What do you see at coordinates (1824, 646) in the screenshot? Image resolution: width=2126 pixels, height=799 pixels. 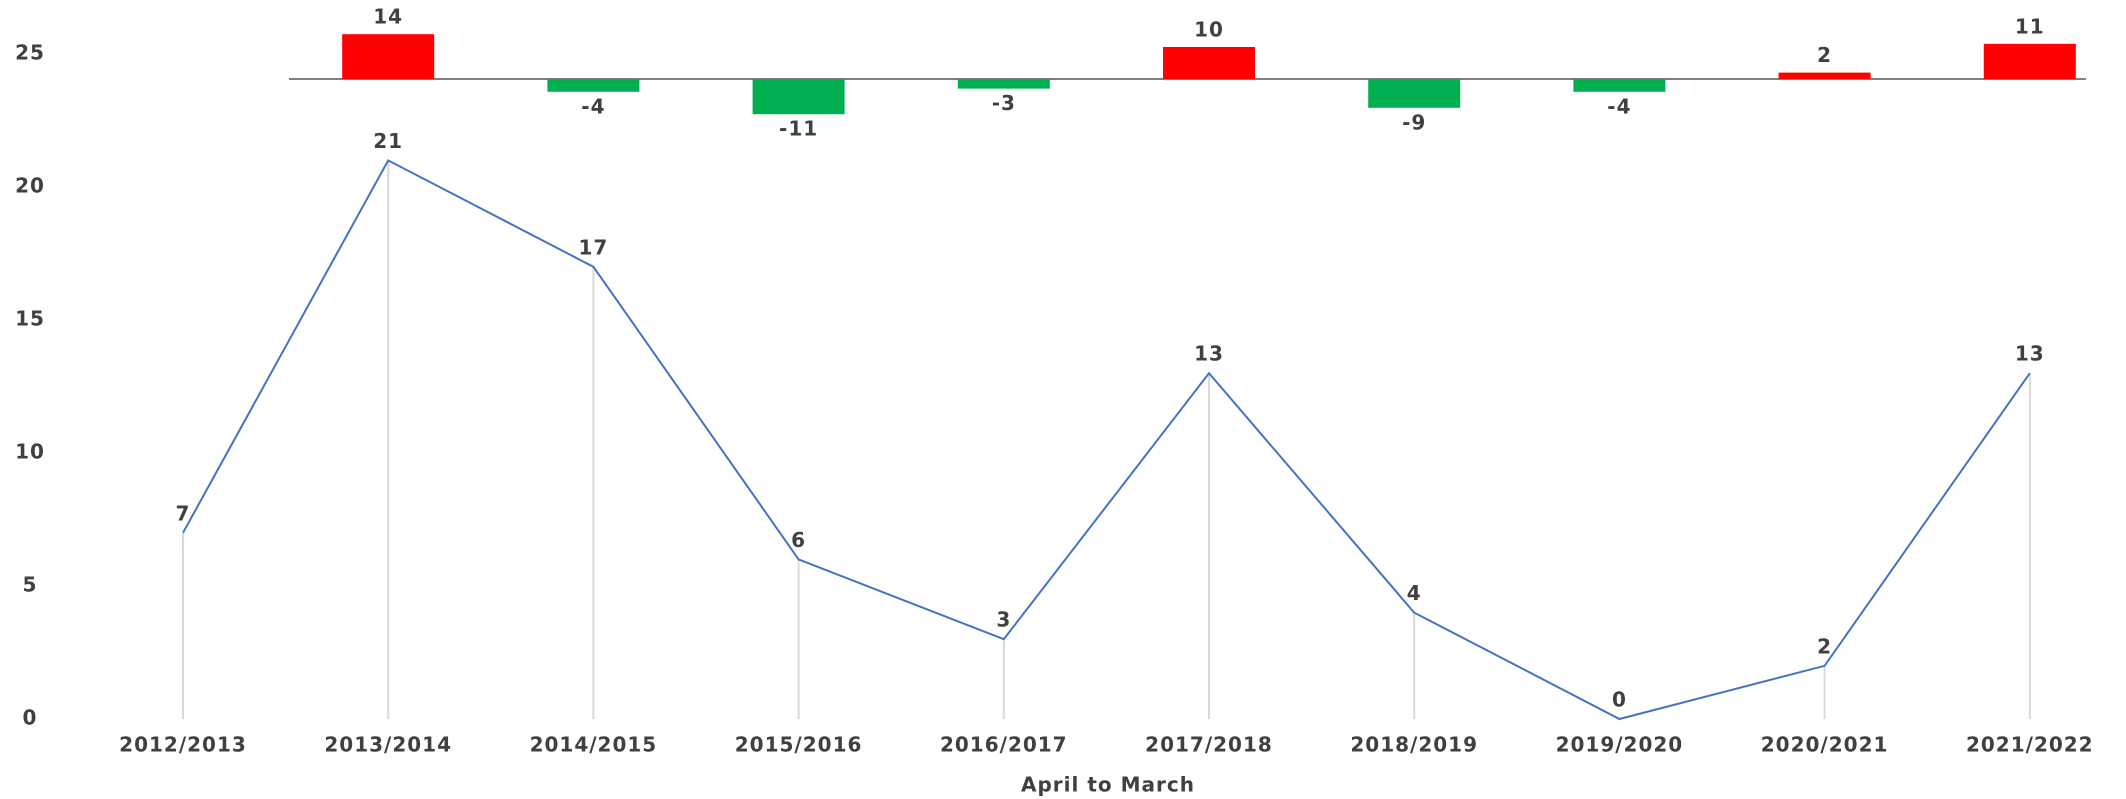 I see `data-label: 2` at bounding box center [1824, 646].